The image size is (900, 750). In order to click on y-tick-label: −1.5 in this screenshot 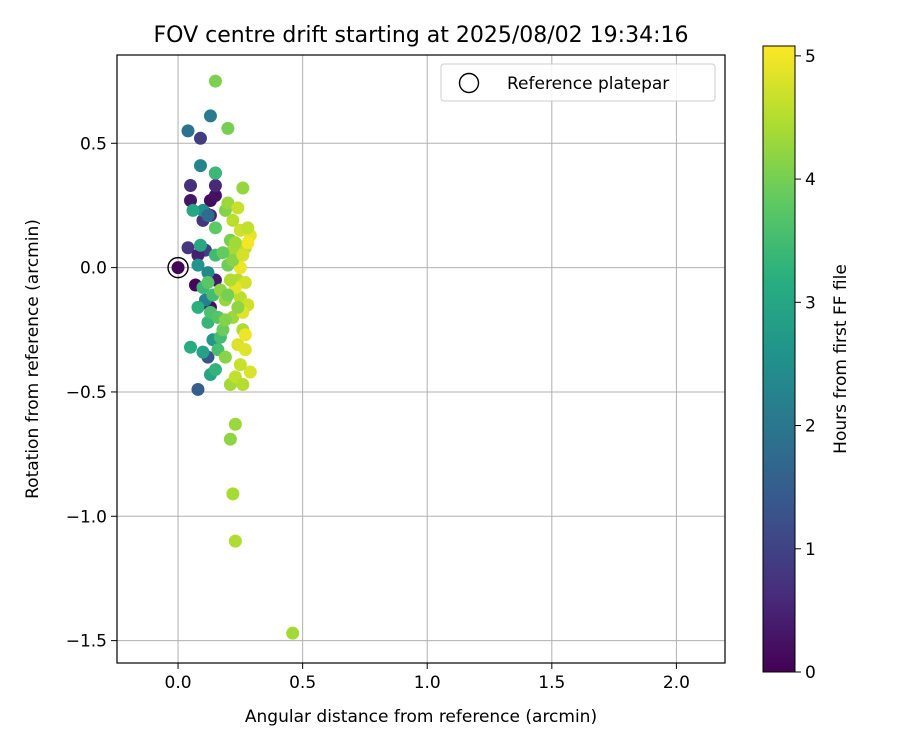, I will do `click(86, 642)`.